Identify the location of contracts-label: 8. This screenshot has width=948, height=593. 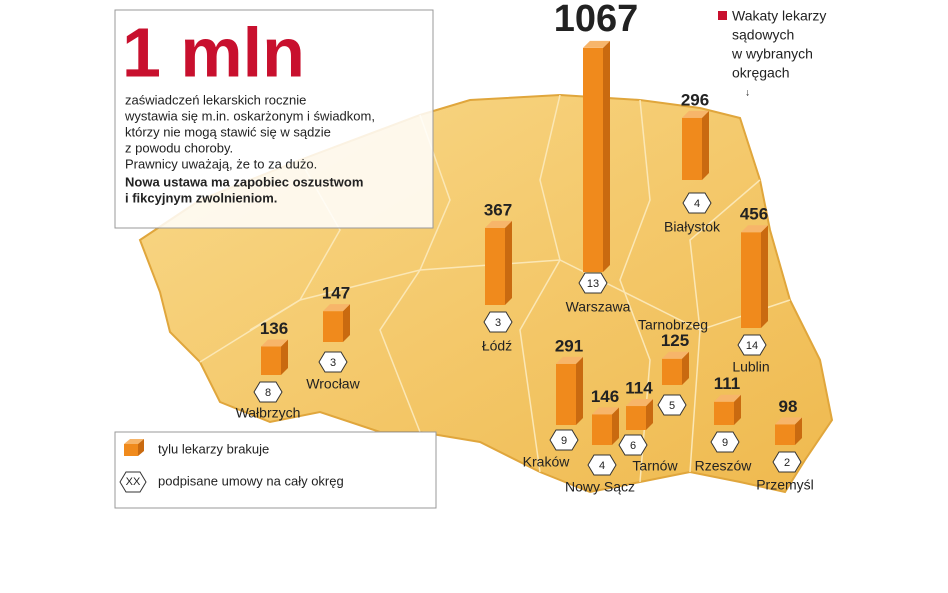
(268, 393).